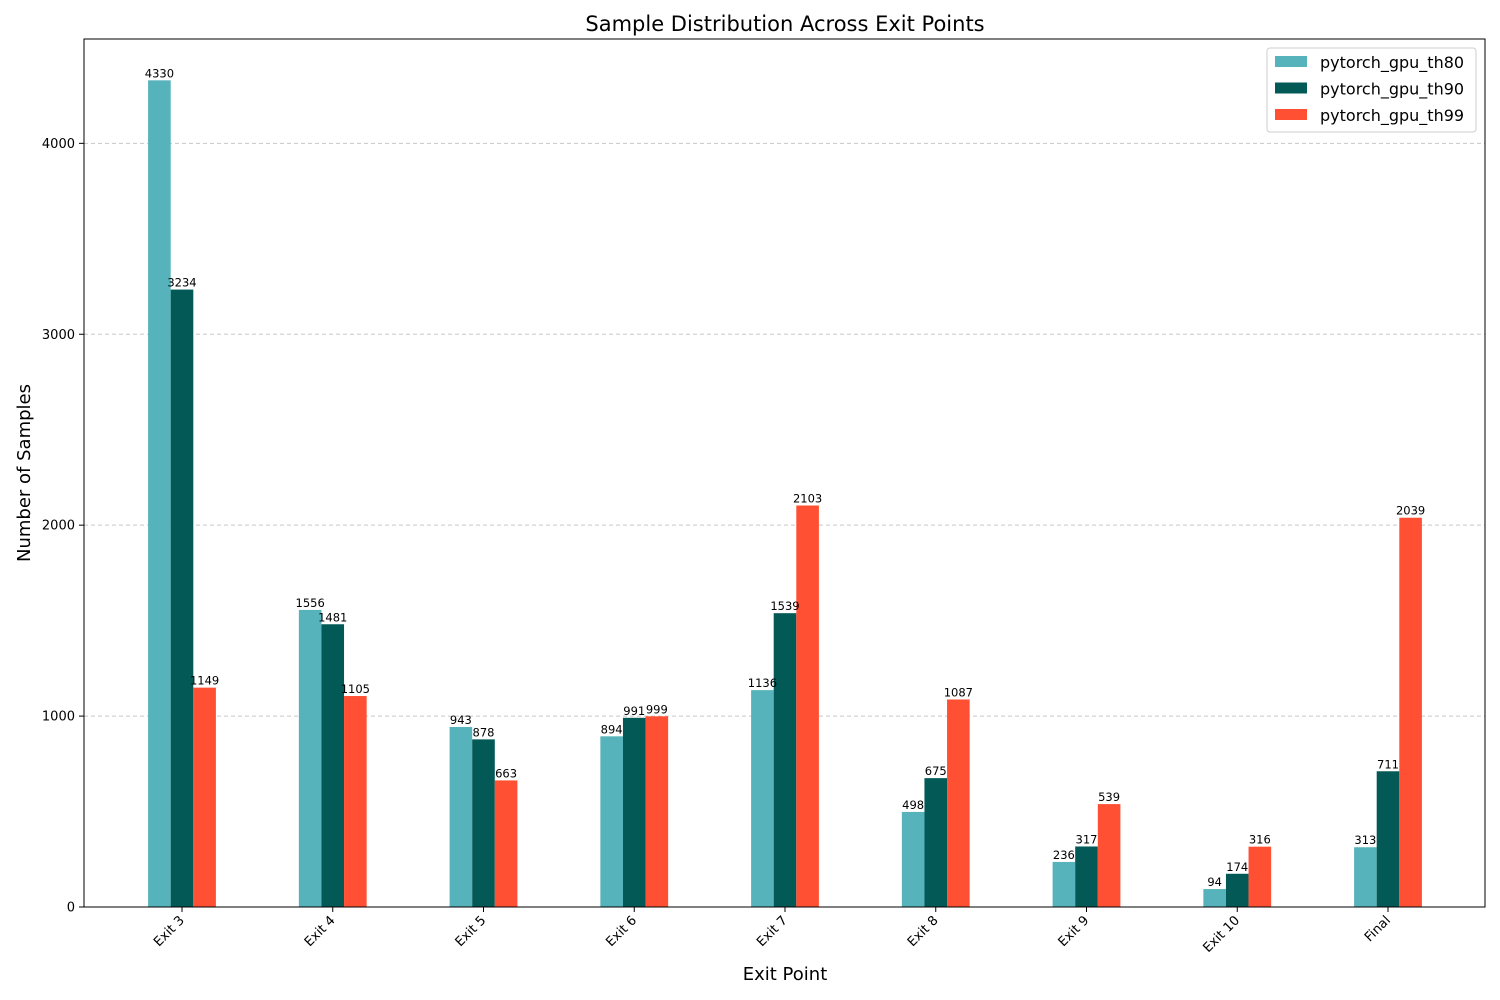 This screenshot has width=1500, height=1000. I want to click on data-label: 711, so click(1388, 764).